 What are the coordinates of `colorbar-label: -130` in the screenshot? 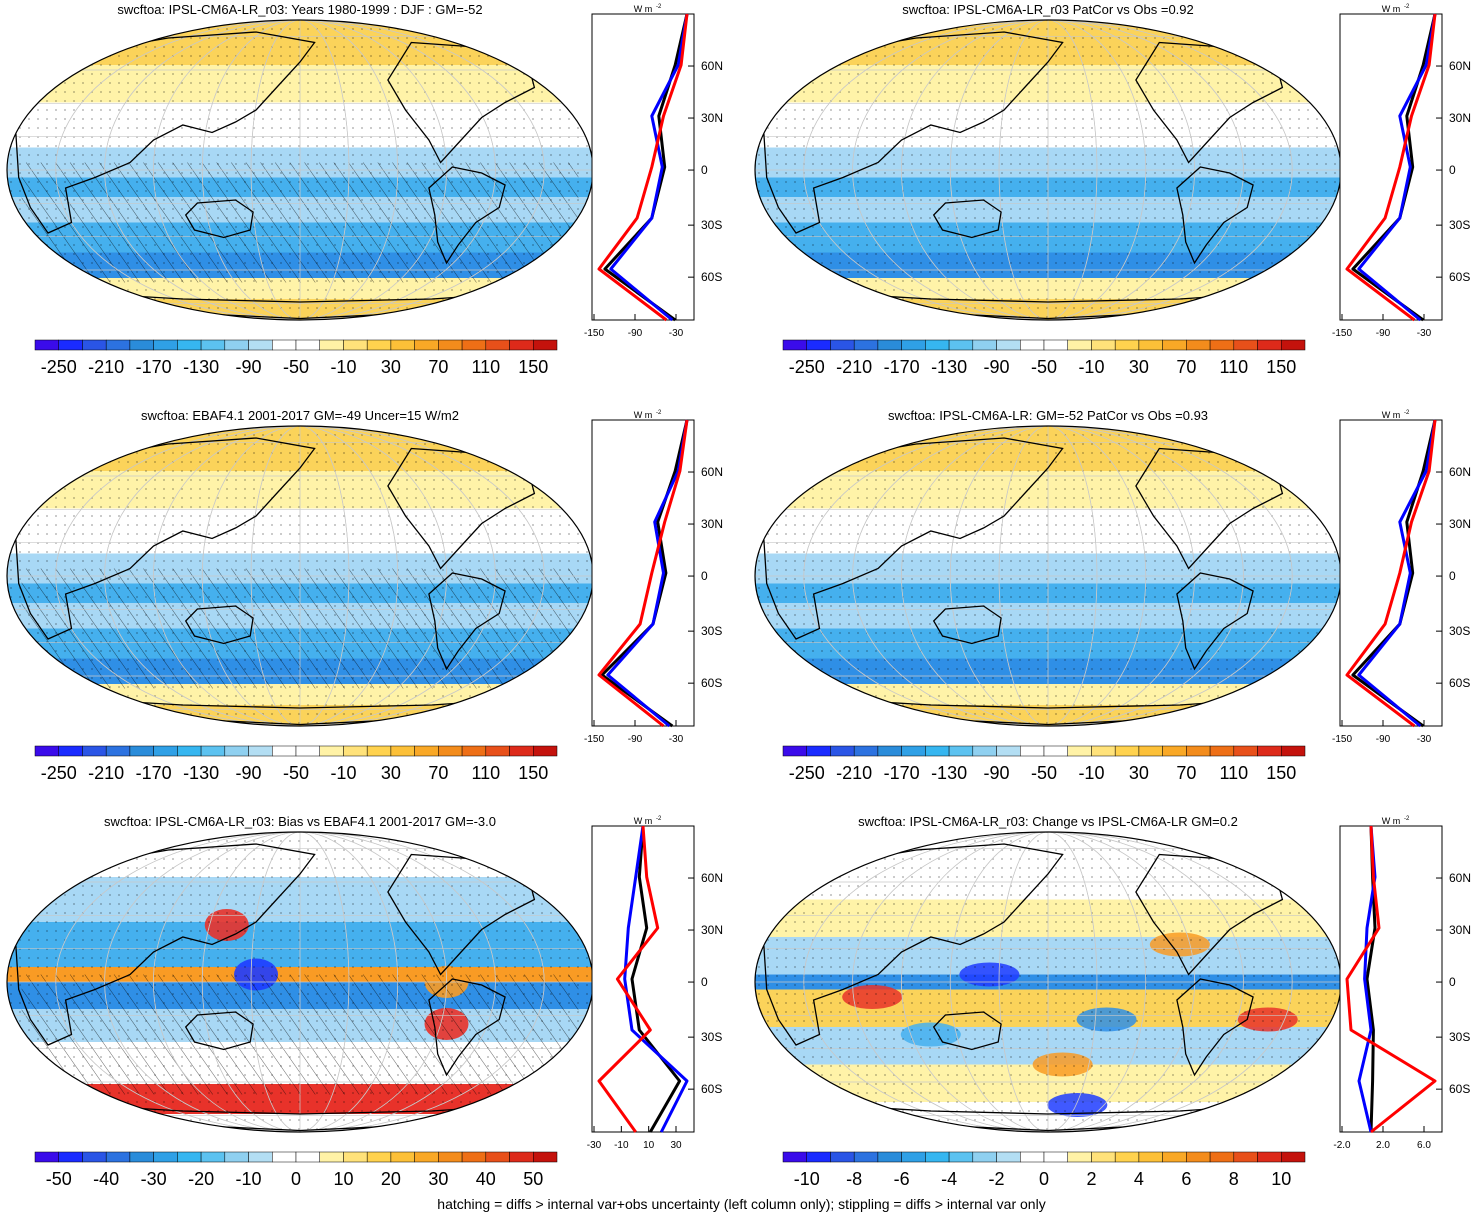 It's located at (201, 773).